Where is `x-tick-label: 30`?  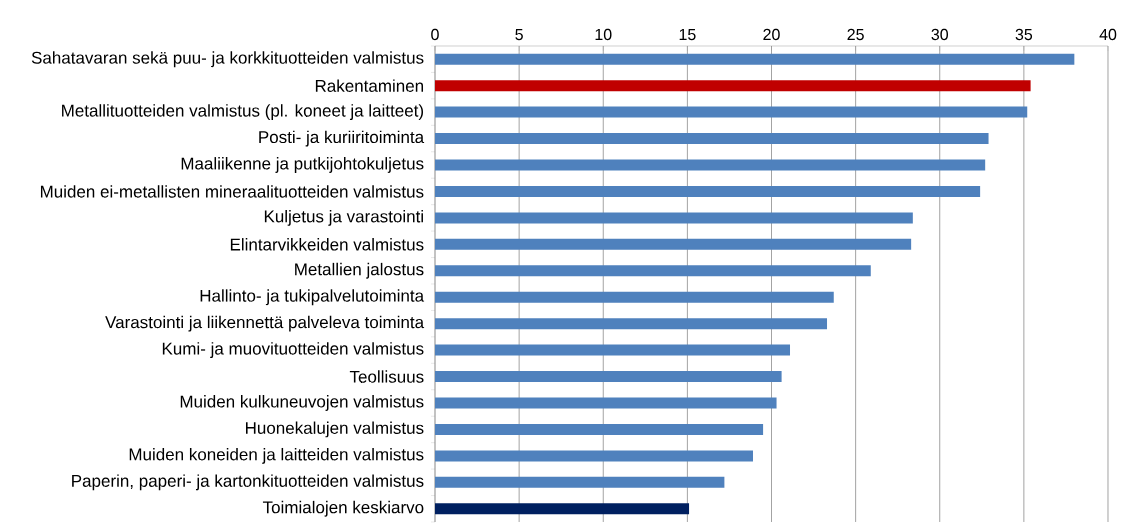
x-tick-label: 30 is located at coordinates (940, 34).